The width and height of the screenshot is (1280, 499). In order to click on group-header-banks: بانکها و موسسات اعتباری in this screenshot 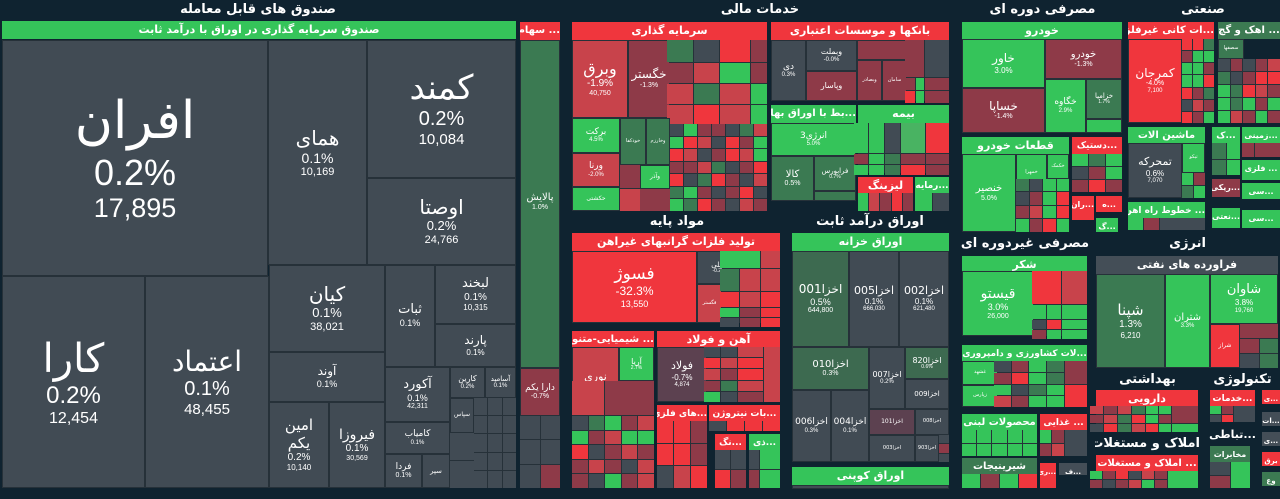, I will do `click(860, 31)`.